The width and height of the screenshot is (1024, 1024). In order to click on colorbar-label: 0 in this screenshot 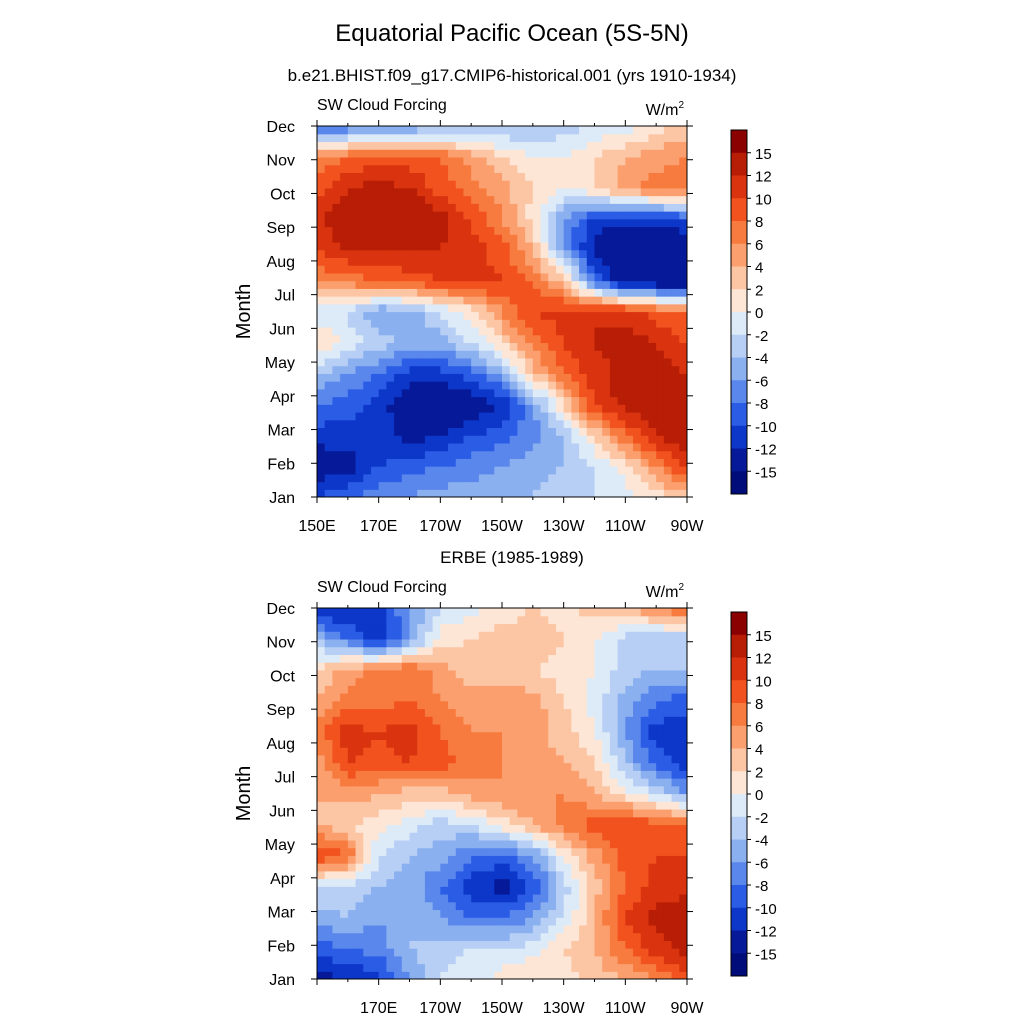, I will do `click(759, 313)`.